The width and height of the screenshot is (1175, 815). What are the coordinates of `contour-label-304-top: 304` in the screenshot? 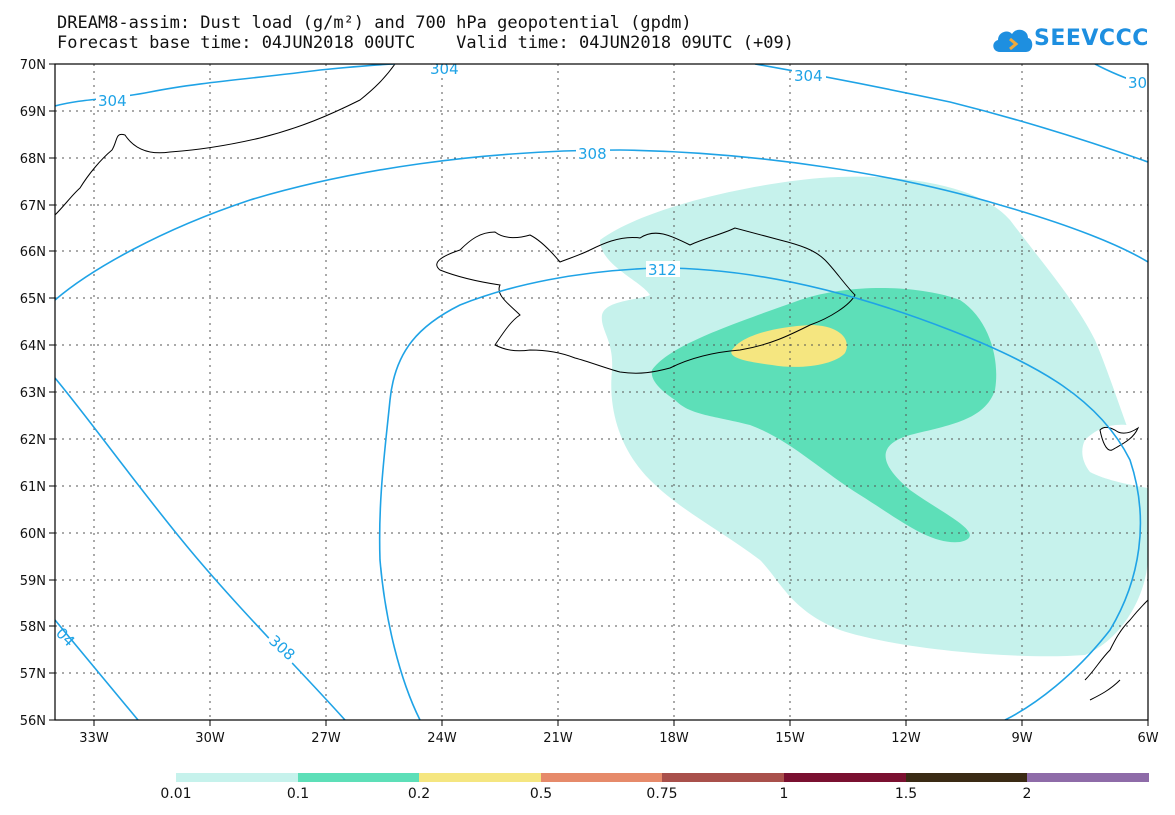 It's located at (444, 69).